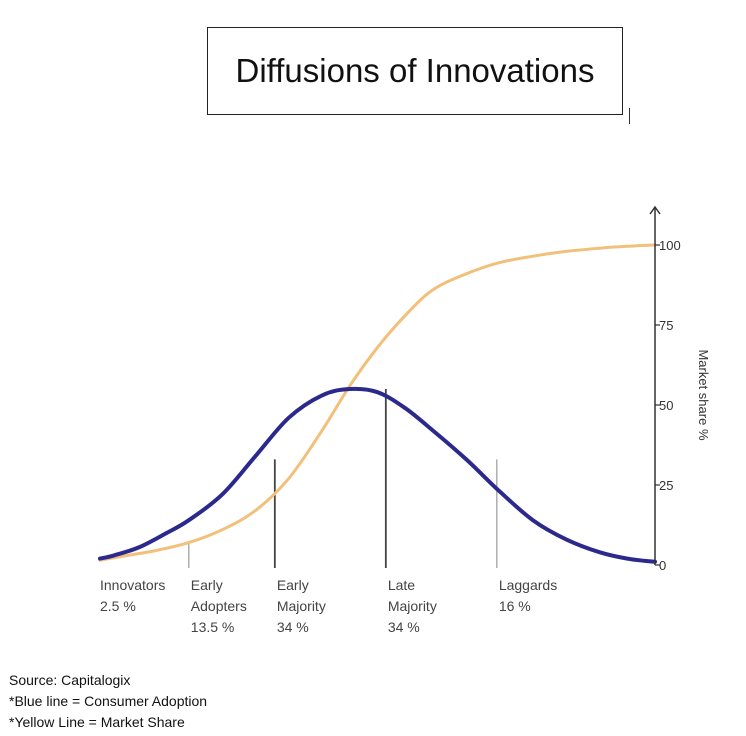 The width and height of the screenshot is (746, 736). What do you see at coordinates (132, 595) in the screenshot?
I see `category-label: Innovators 2.5 %` at bounding box center [132, 595].